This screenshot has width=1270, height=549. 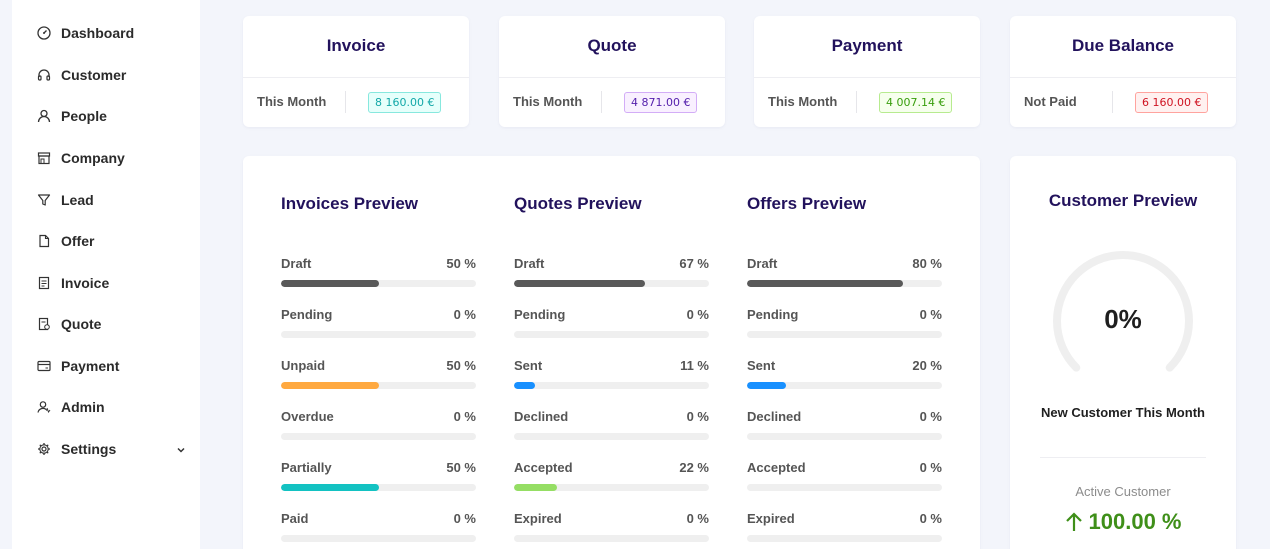 I want to click on card-title: Invoice, so click(x=356, y=45).